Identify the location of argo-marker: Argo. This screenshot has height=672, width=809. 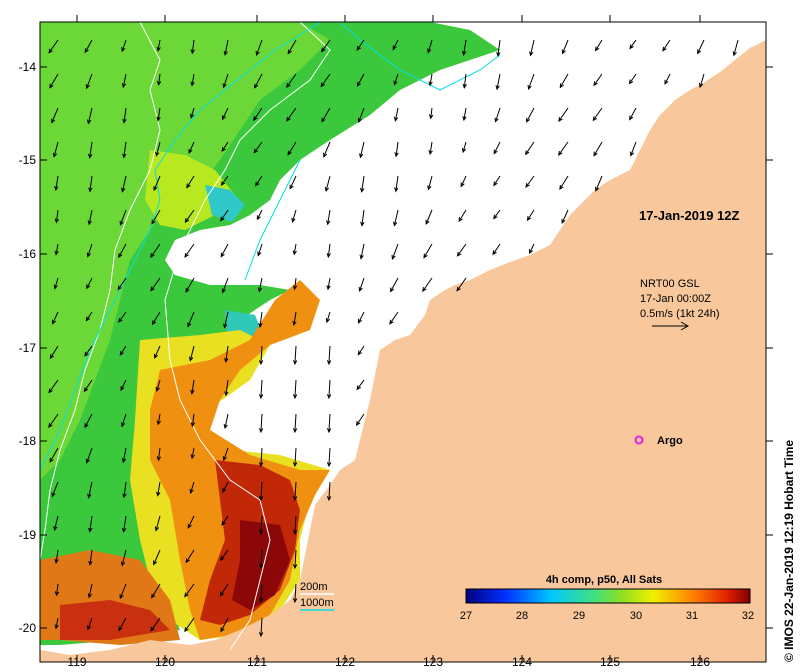
(658, 441).